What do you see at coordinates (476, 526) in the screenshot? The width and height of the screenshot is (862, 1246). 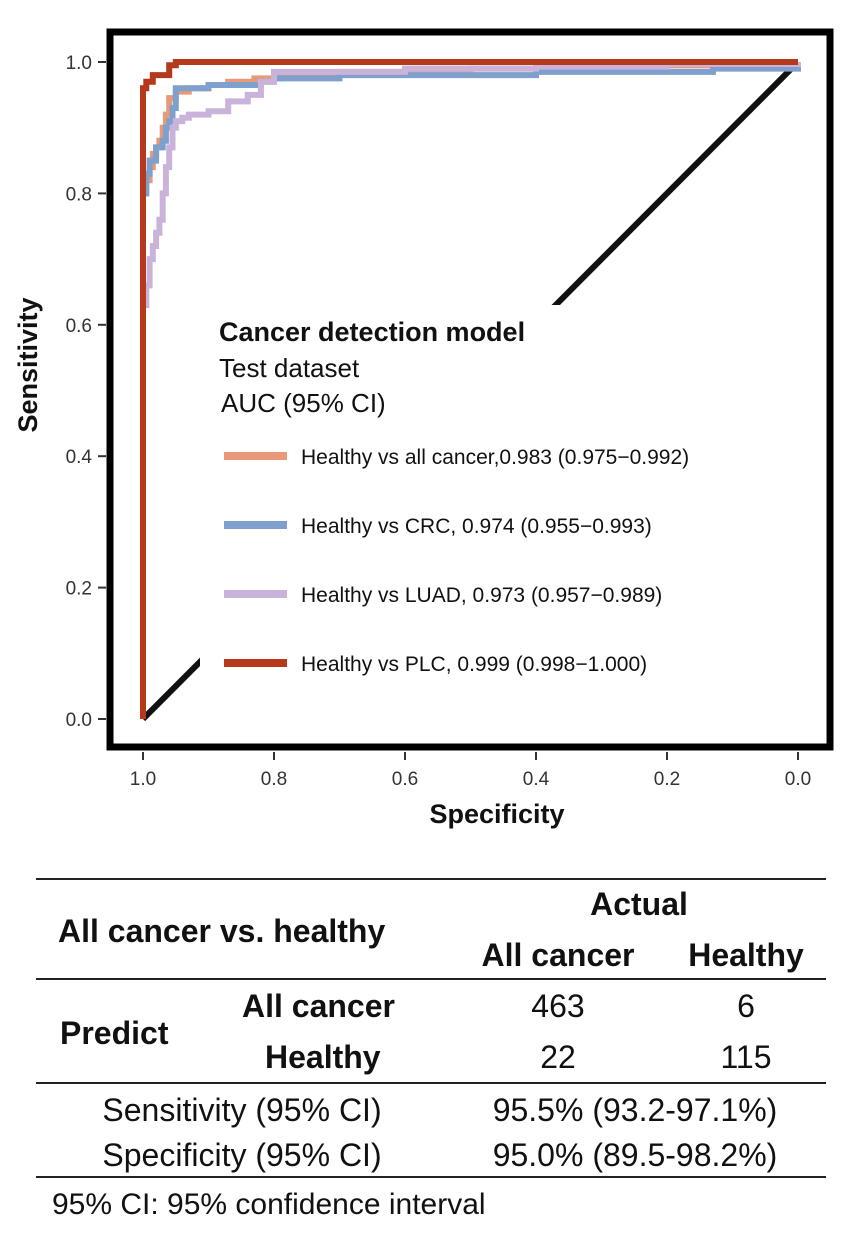 I see `legend-label: Healthy vs CRC, 0.974 (0.955−0.993)` at bounding box center [476, 526].